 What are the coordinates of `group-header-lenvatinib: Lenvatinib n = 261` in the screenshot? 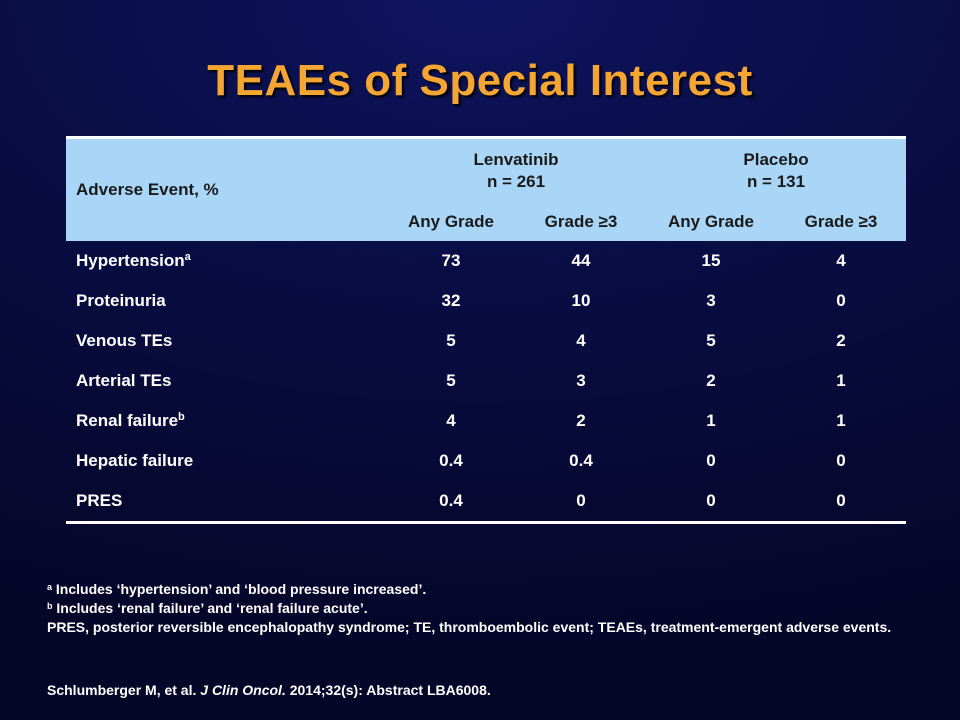 It's located at (516, 169).